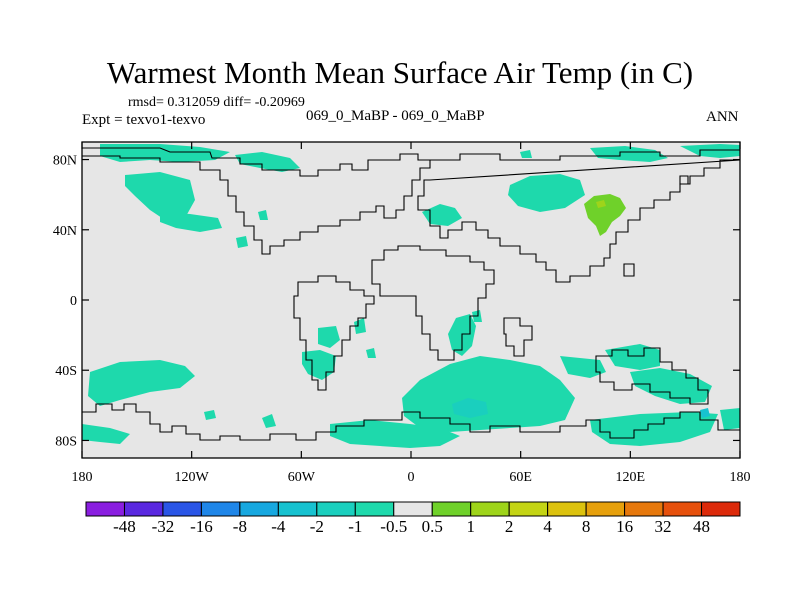 The height and width of the screenshot is (600, 800). What do you see at coordinates (141, 383) in the screenshot?
I see `south-pacific-patch-west` at bounding box center [141, 383].